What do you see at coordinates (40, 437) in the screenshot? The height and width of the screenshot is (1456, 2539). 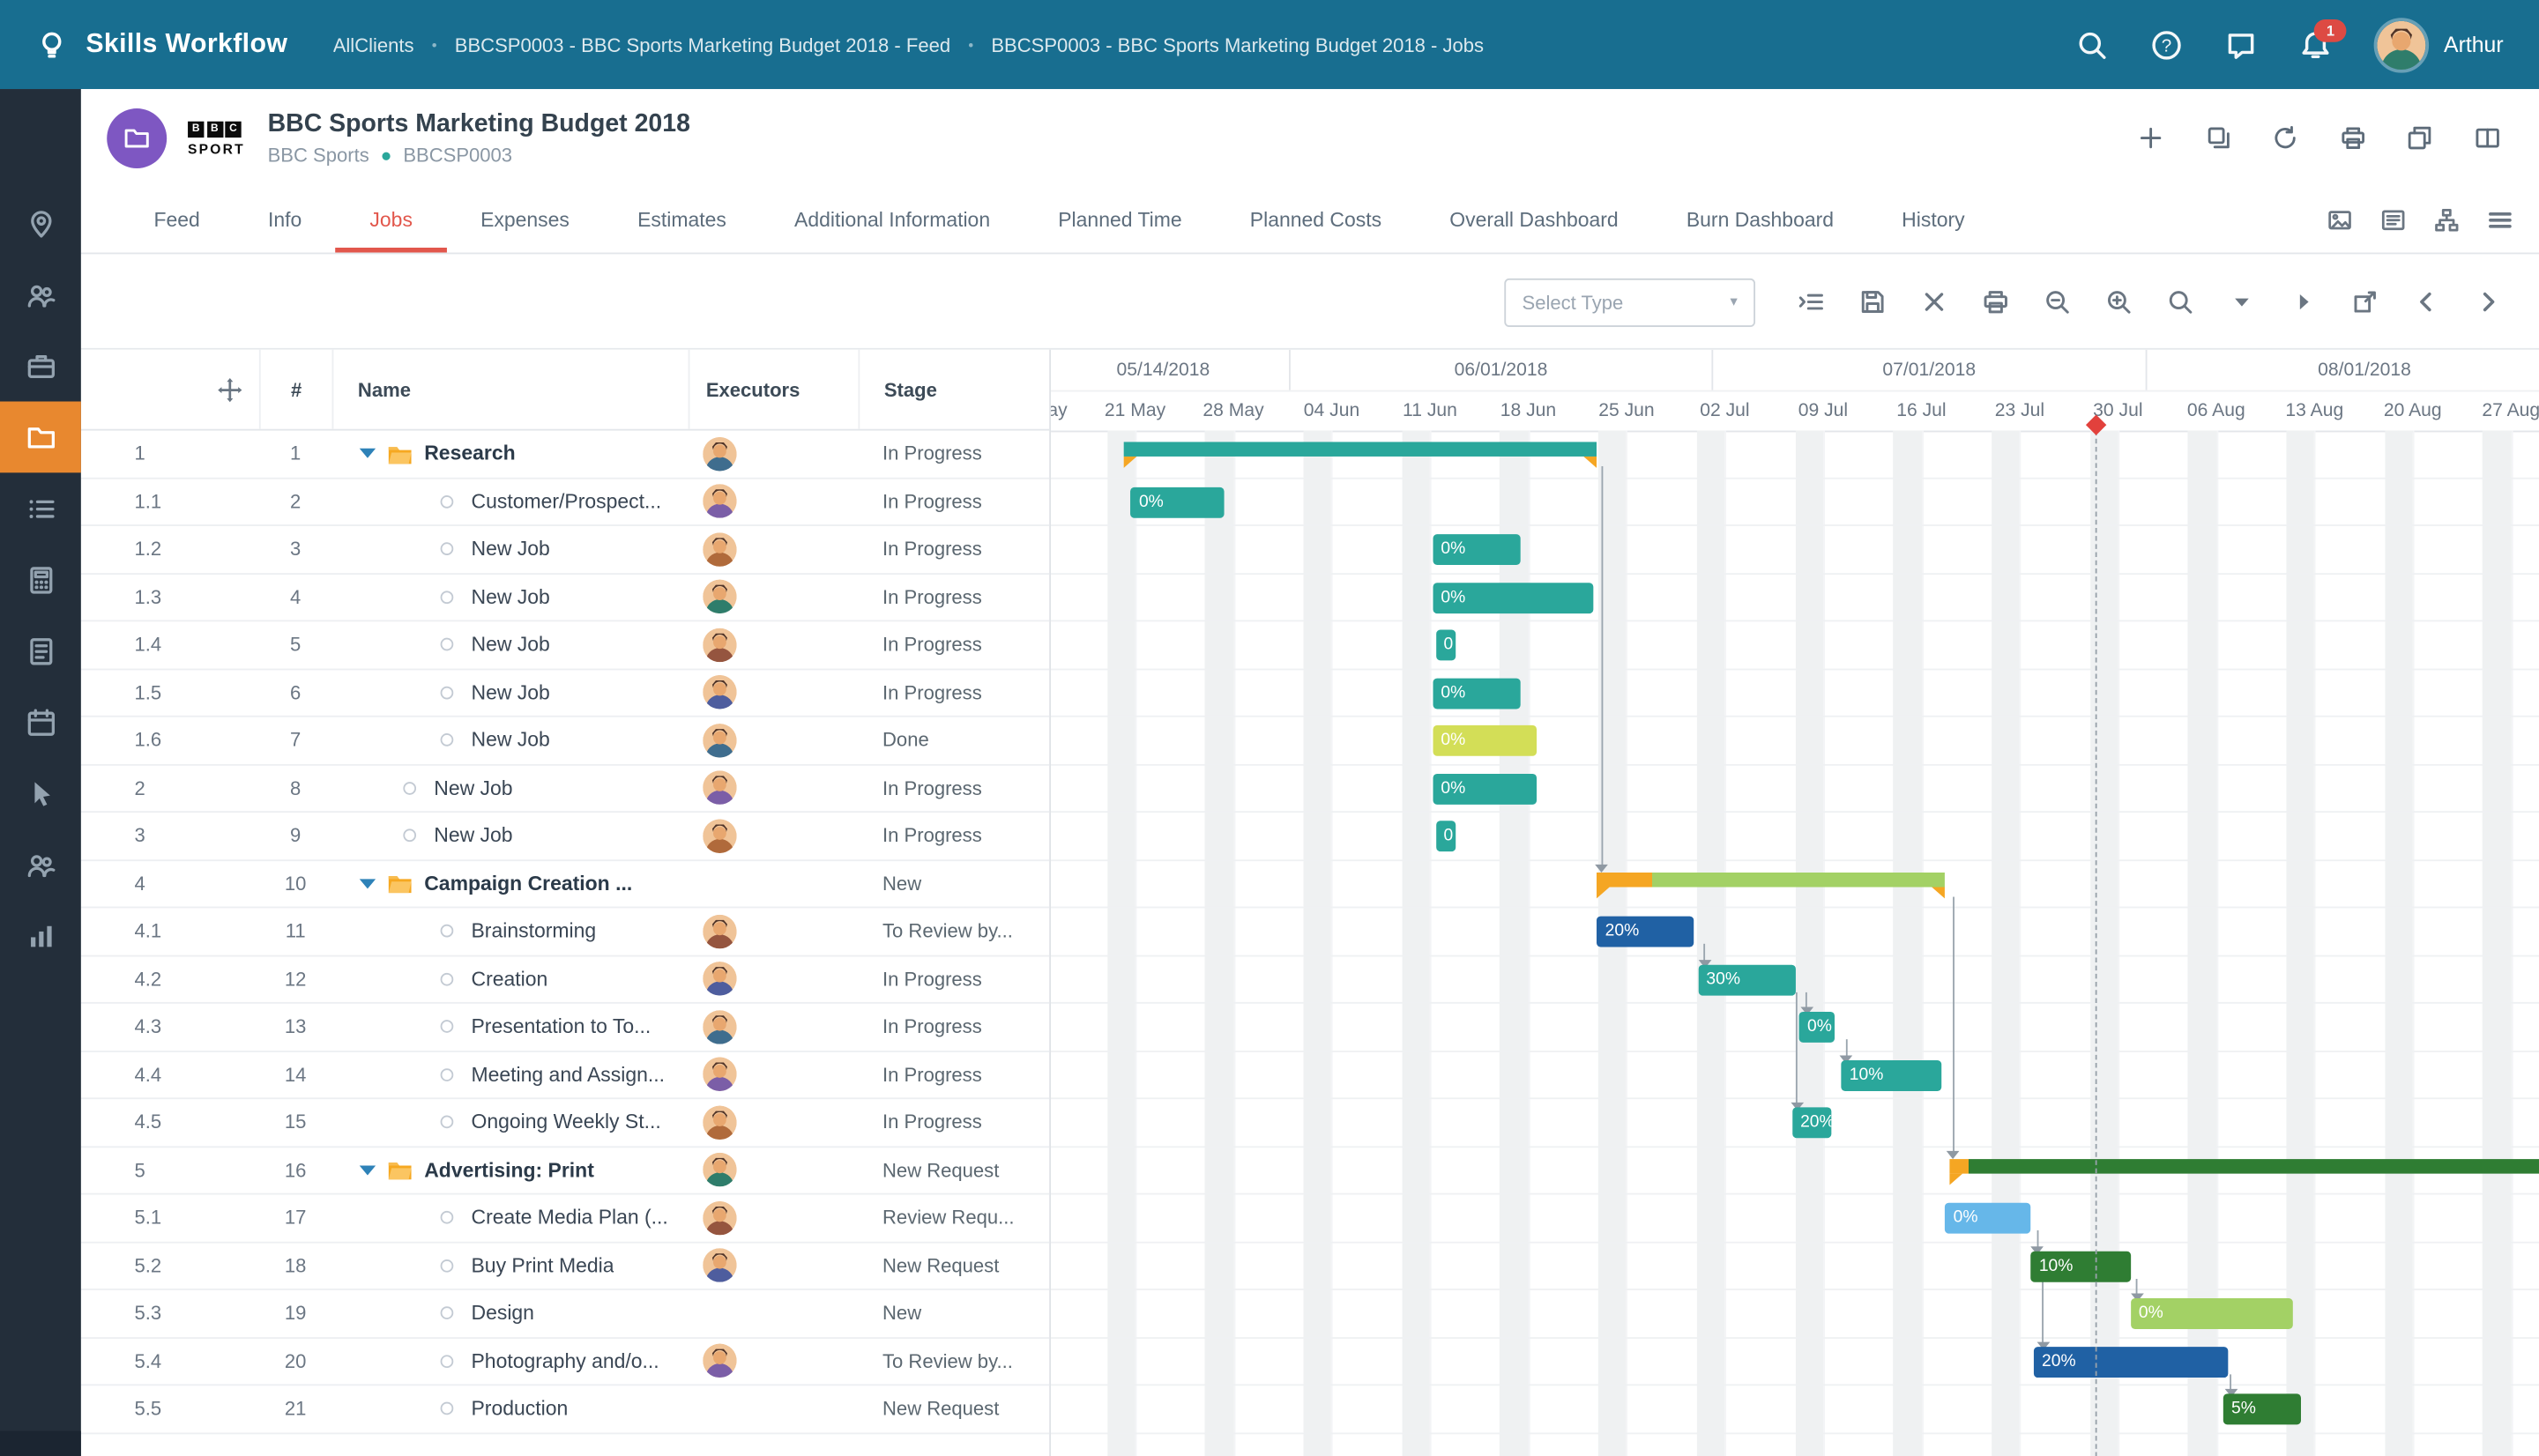 I see `sidebar-item-projects` at bounding box center [40, 437].